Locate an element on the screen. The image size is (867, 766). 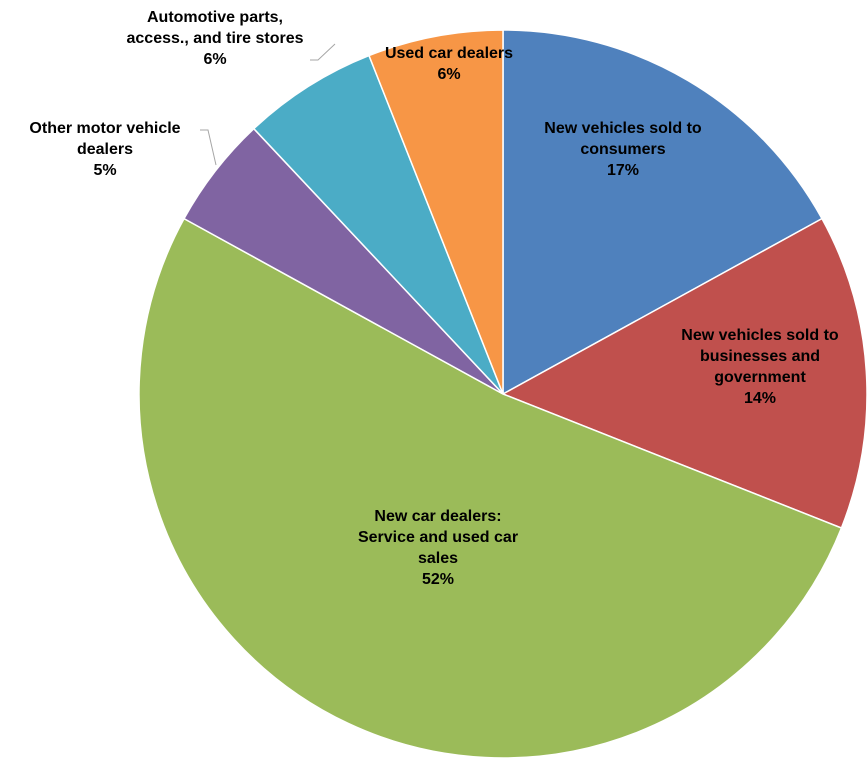
slice-percent-label: 52% is located at coordinates (438, 579).